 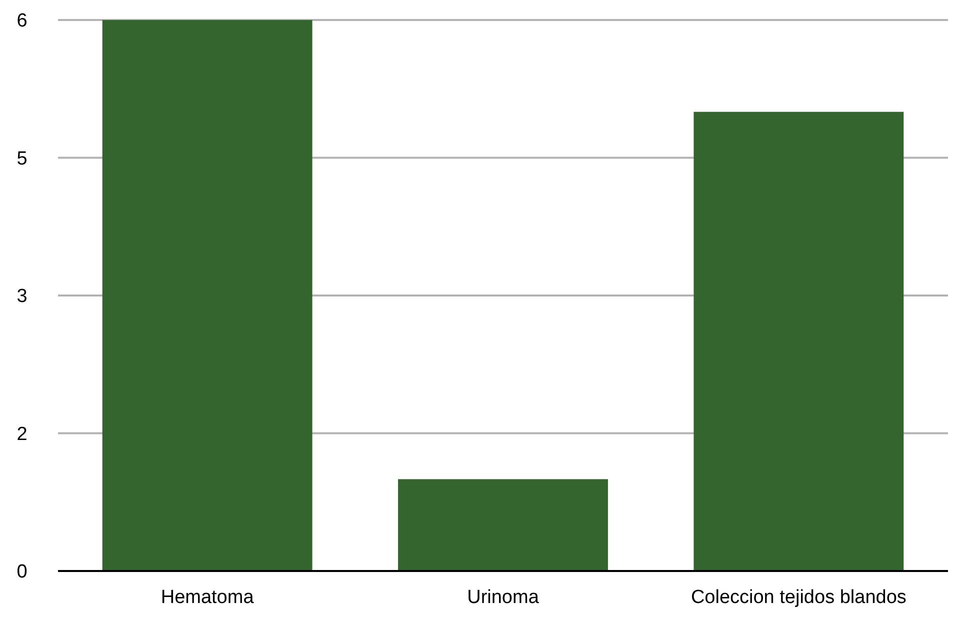 What do you see at coordinates (503, 597) in the screenshot?
I see `x-tick-label: Urinoma` at bounding box center [503, 597].